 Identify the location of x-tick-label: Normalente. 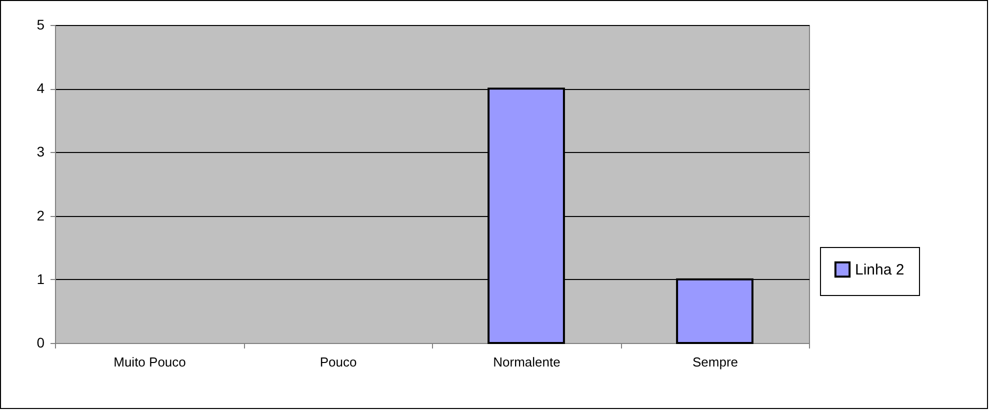
(526, 362).